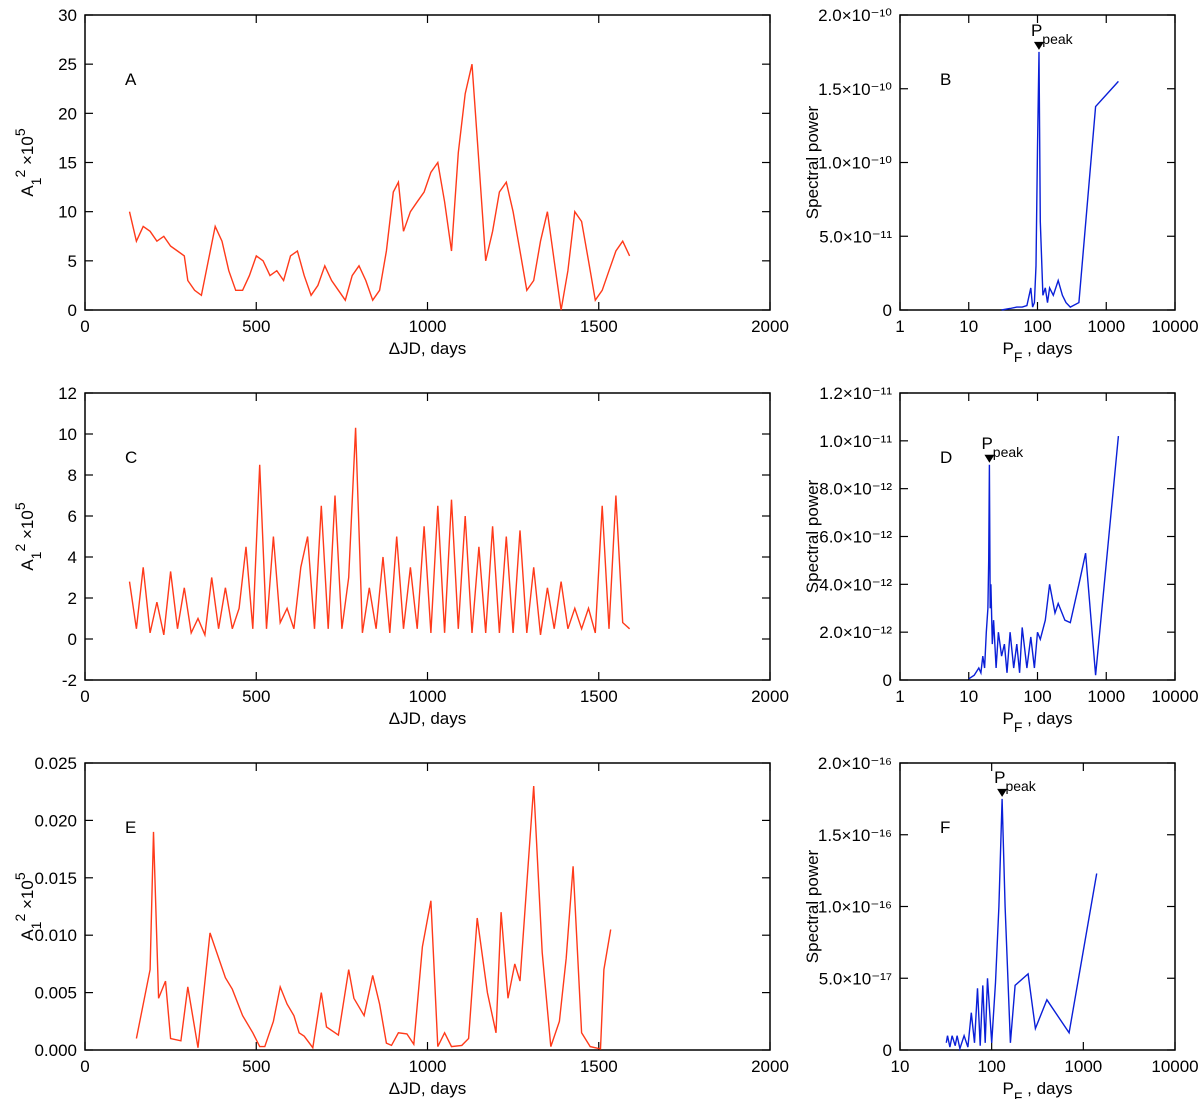 The height and width of the screenshot is (1099, 1200). Describe the element at coordinates (72, 261) in the screenshot. I see `y-tick-label: 5` at that location.